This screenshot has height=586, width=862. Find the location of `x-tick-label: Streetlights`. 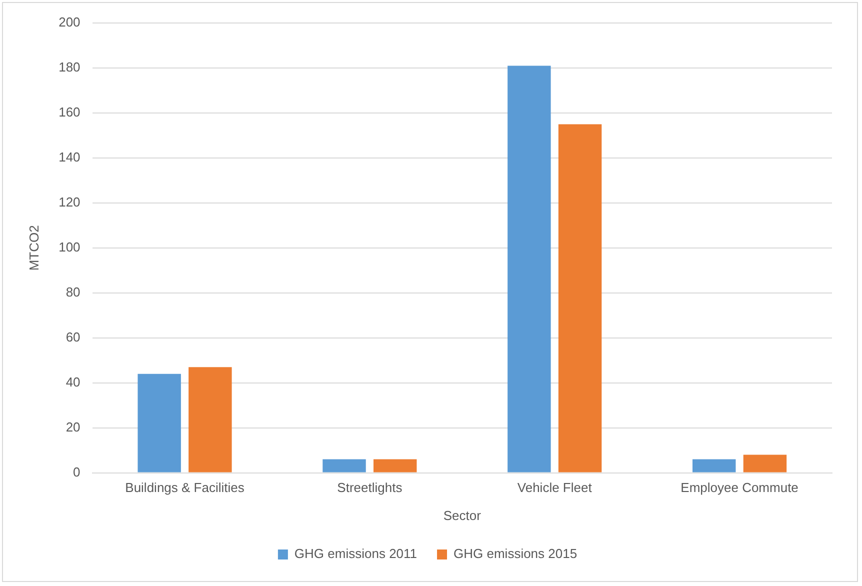

x-tick-label: Streetlights is located at coordinates (370, 488).